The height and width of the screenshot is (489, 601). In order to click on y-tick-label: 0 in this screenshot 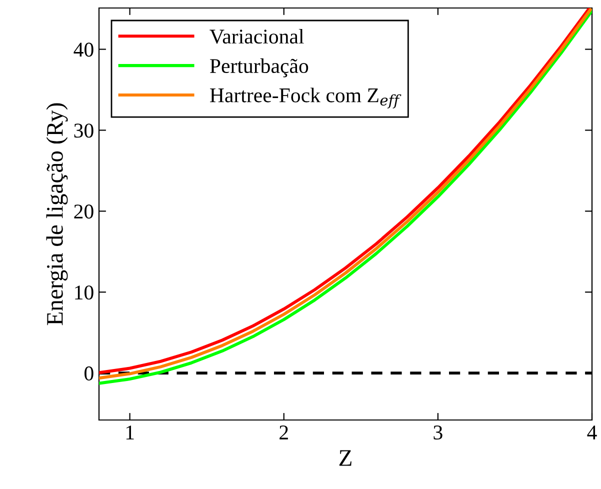, I will do `click(89, 373)`.